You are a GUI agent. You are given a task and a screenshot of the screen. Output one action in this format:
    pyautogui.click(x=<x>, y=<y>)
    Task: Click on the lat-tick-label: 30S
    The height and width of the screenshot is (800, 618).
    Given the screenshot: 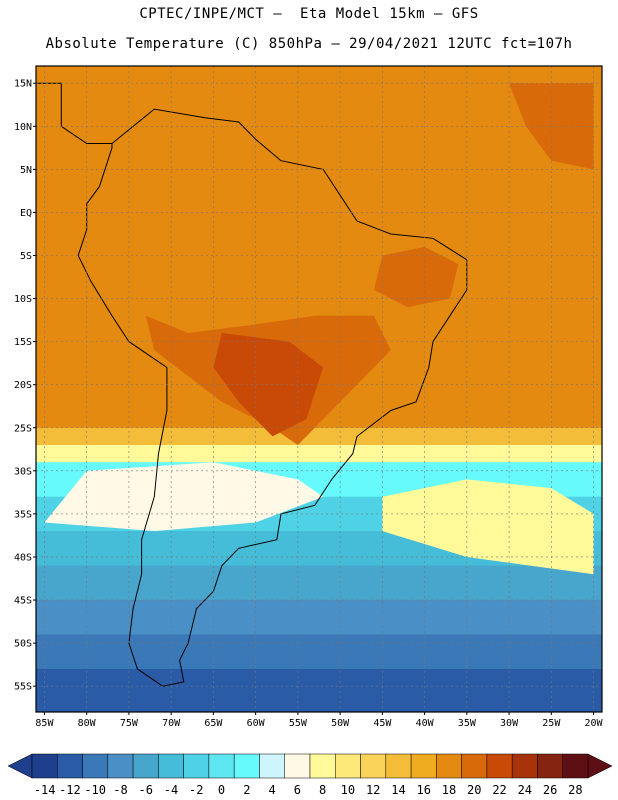 What is the action you would take?
    pyautogui.click(x=23, y=471)
    